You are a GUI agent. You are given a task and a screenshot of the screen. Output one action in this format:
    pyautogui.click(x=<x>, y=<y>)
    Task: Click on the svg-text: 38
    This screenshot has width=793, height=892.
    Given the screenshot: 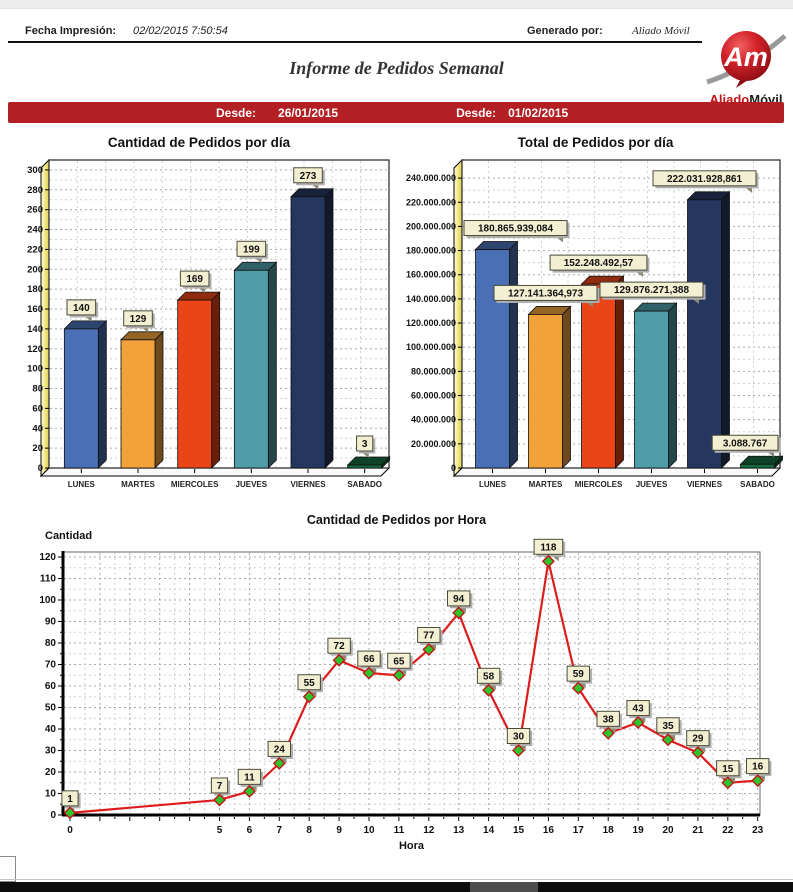 What is the action you would take?
    pyautogui.click(x=609, y=719)
    